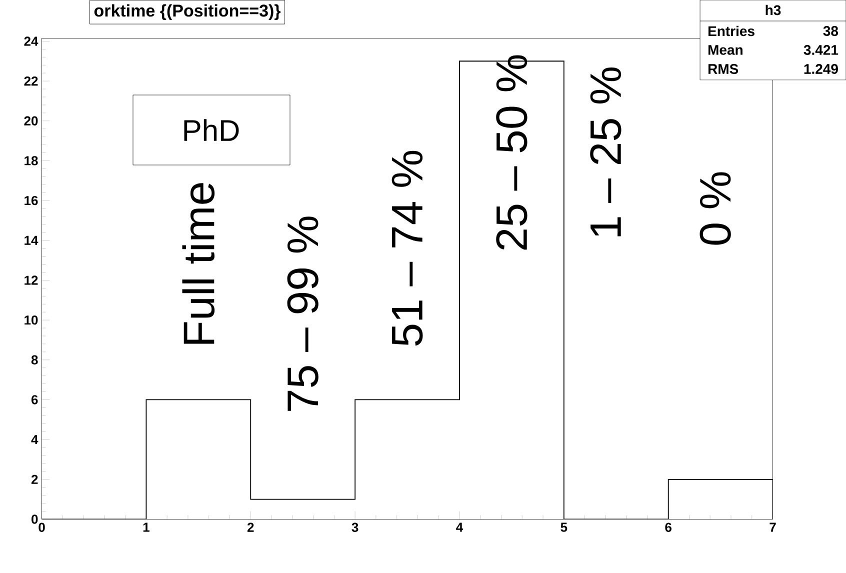 Image resolution: width=846 pixels, height=573 pixels. I want to click on y-tick-label: 8, so click(34, 359).